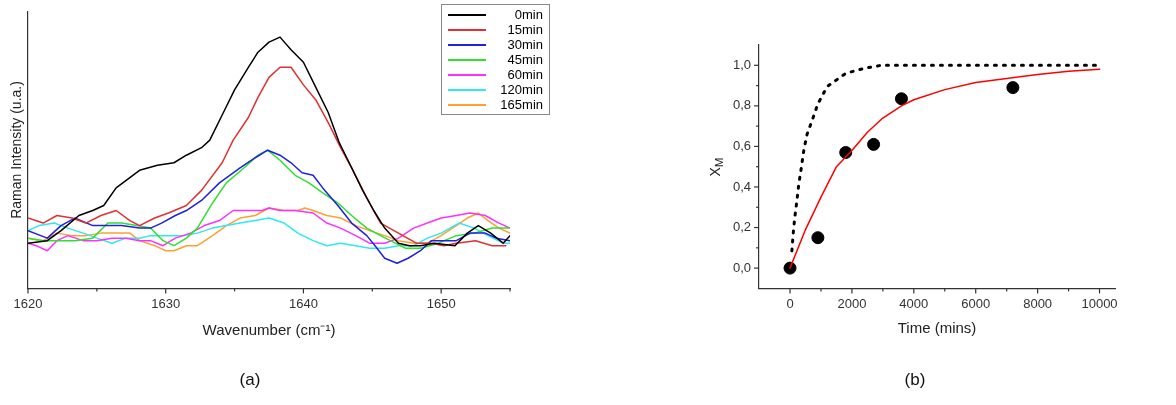  Describe the element at coordinates (1038, 303) in the screenshot. I see `x-tick-label: 8000` at that location.